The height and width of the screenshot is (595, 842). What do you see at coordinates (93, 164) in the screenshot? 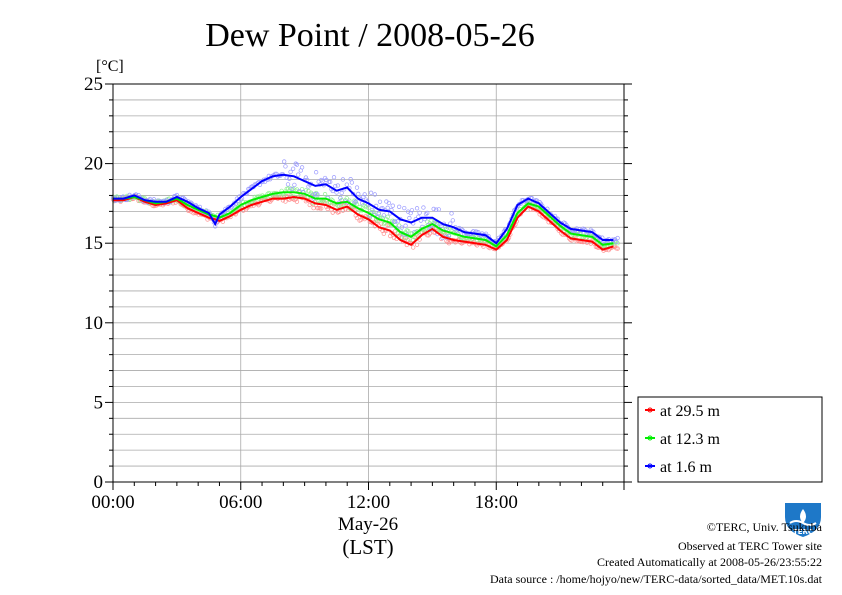
I see `y-tick-label: 20` at bounding box center [93, 164].